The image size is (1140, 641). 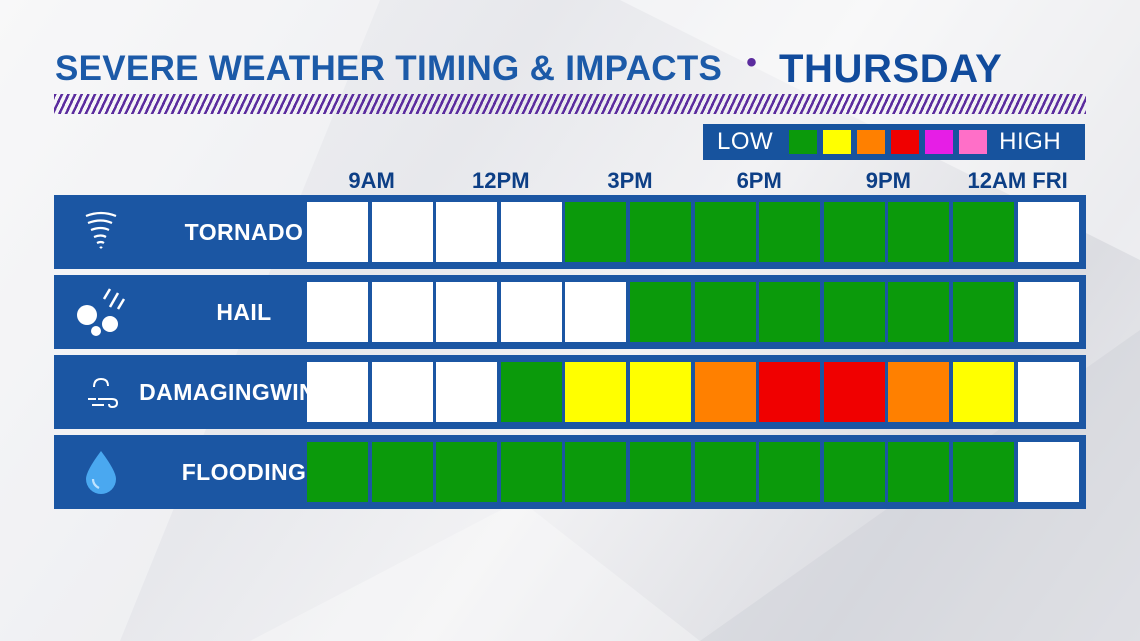 What do you see at coordinates (244, 232) in the screenshot?
I see `row-label: TORNADO` at bounding box center [244, 232].